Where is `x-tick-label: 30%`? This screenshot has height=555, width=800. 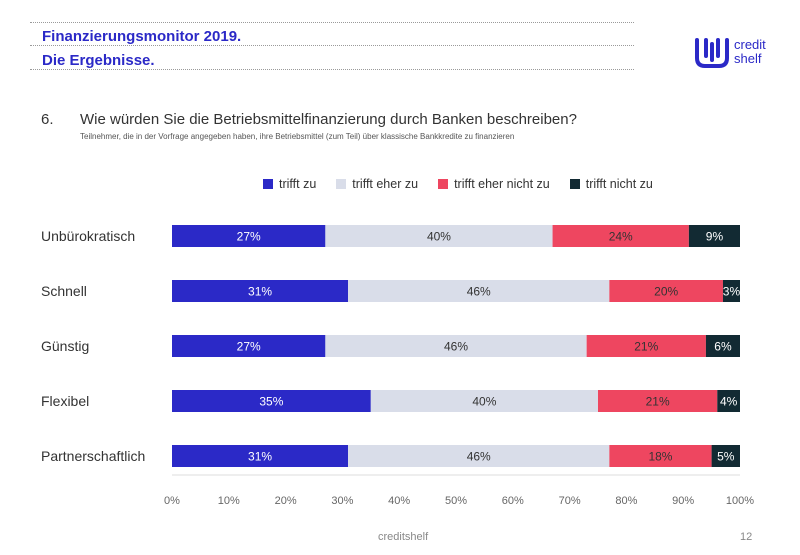
x-tick-label: 30% is located at coordinates (342, 501).